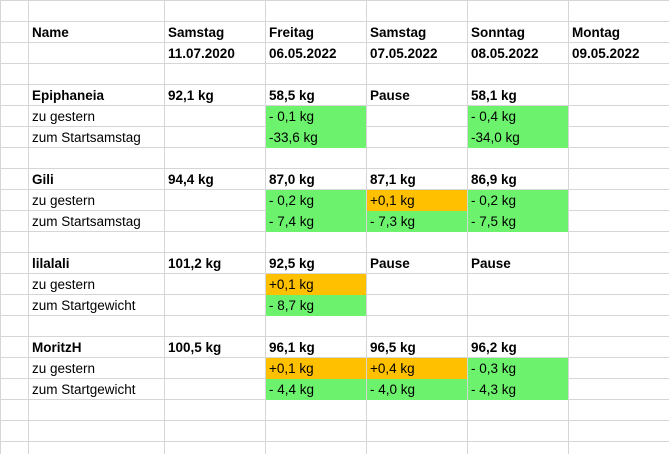 The height and width of the screenshot is (454, 669). What do you see at coordinates (518, 389) in the screenshot?
I see `start-diff-cell: - 4,3 kg` at bounding box center [518, 389].